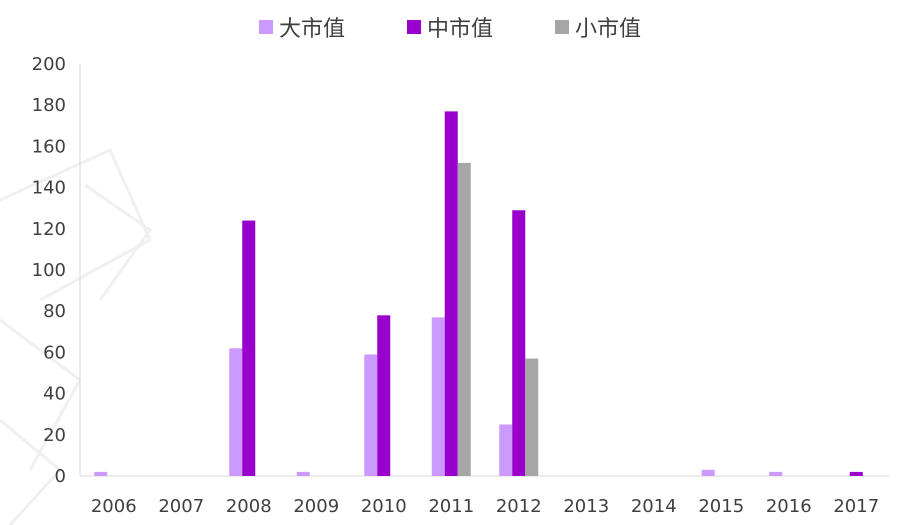  Describe the element at coordinates (265, 27) in the screenshot. I see `legend-swatch-large-cap` at that location.